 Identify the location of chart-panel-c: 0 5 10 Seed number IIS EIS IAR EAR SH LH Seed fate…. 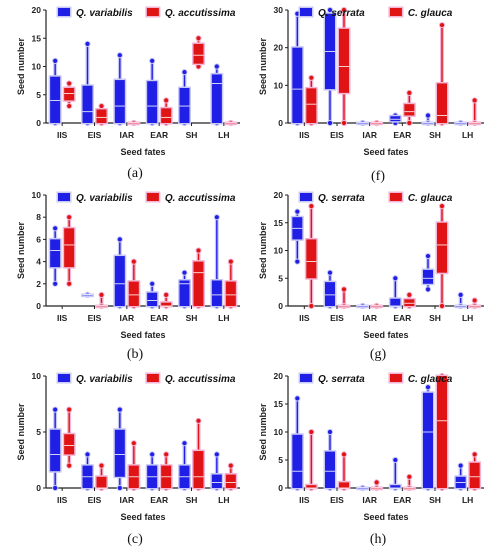
(128, 459).